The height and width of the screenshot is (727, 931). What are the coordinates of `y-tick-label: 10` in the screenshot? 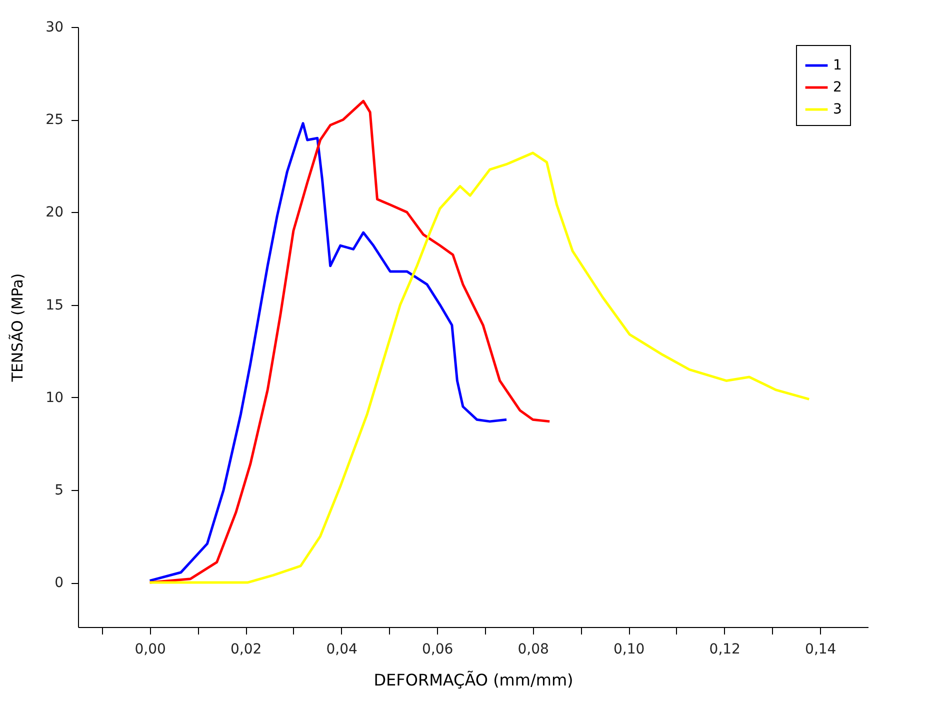 It's located at (55, 398).